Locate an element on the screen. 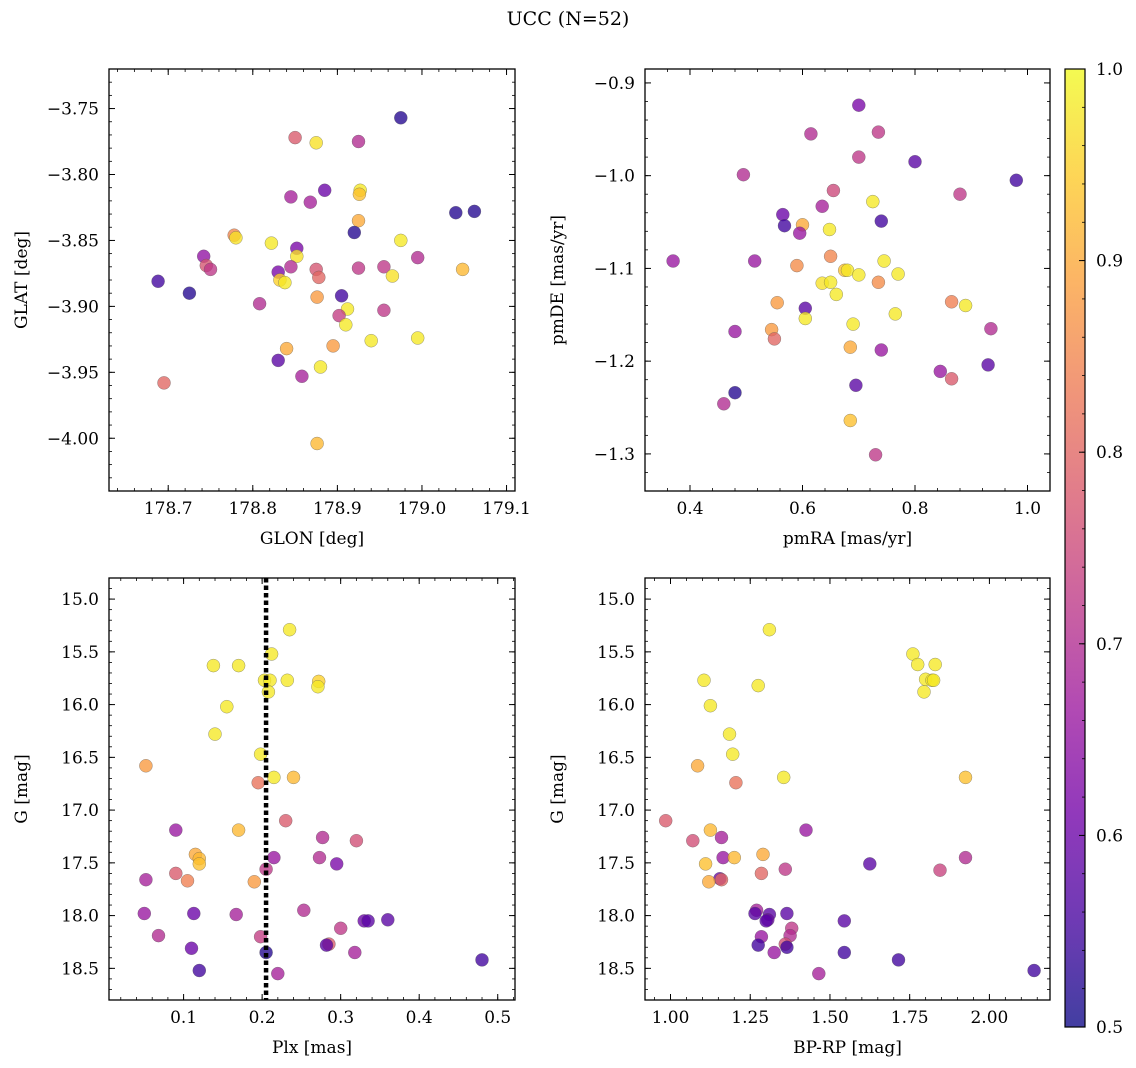 This screenshot has width=1136, height=1068. colorbar-tick-label: 1.0 is located at coordinates (1109, 70).